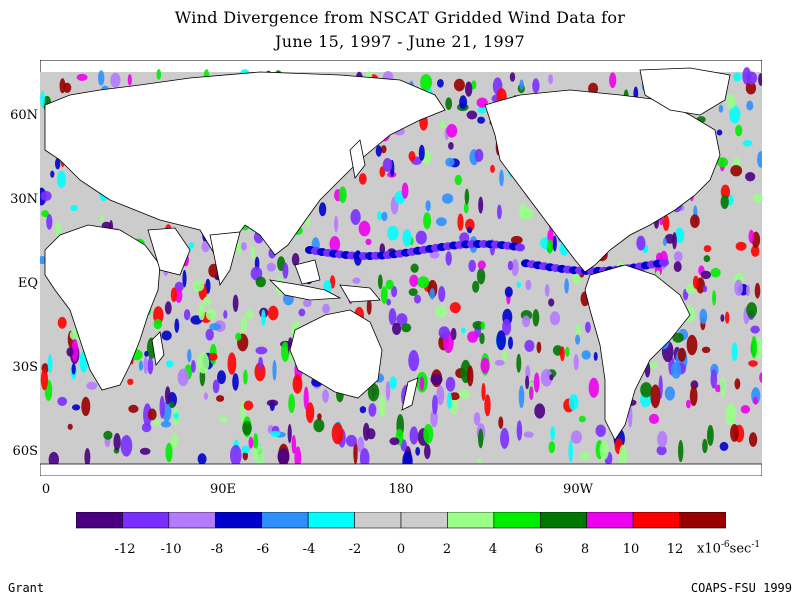  What do you see at coordinates (25, 367) in the screenshot?
I see `lat-label-30s: 30S` at bounding box center [25, 367].